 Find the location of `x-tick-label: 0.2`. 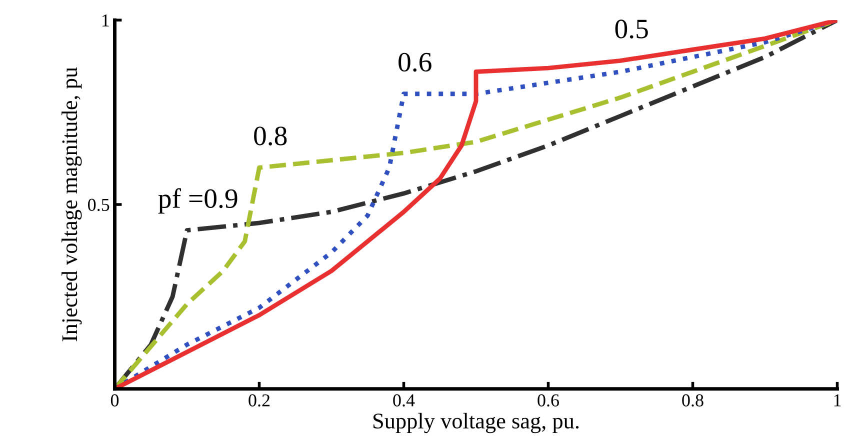

x-tick-label: 0.2 is located at coordinates (259, 400).